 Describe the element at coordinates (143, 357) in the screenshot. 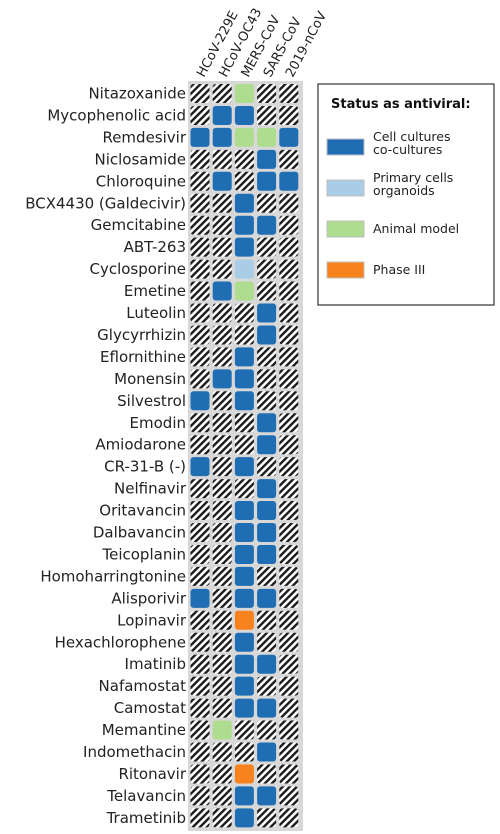

I see `row-label: Eflornithine` at that location.